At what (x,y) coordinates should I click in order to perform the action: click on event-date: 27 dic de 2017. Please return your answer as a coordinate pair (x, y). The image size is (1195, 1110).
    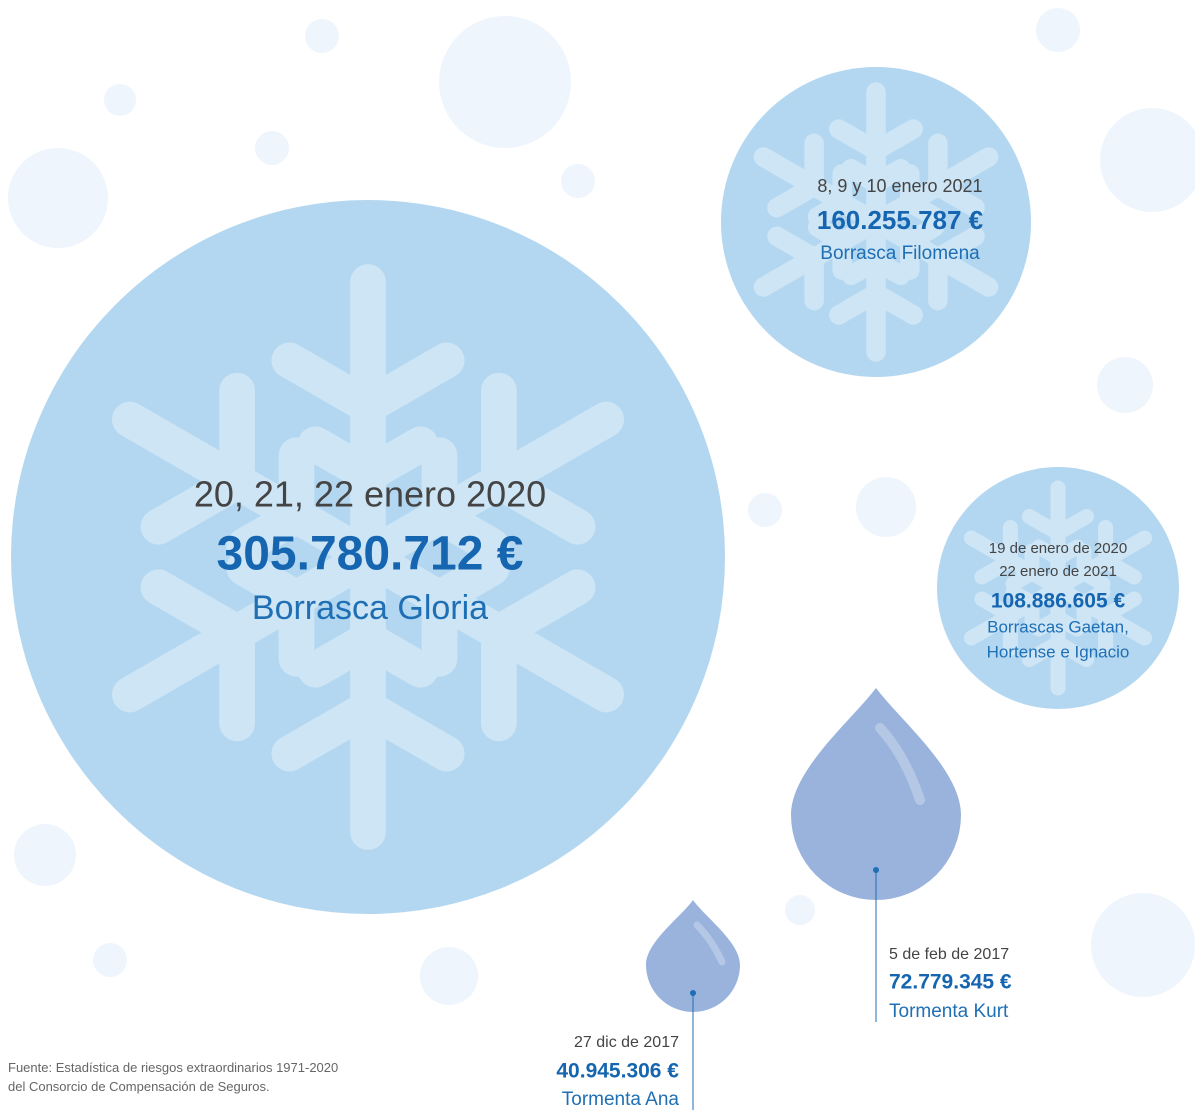
    Looking at the image, I should click on (626, 1042).